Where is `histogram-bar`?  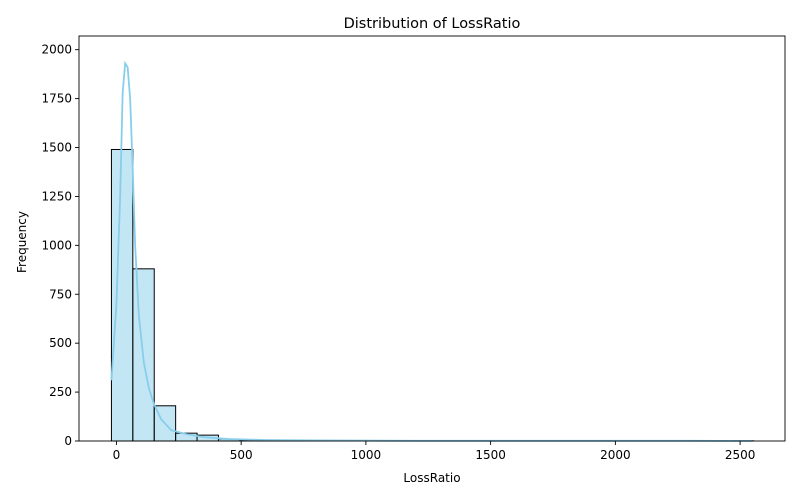 histogram-bar is located at coordinates (122, 295).